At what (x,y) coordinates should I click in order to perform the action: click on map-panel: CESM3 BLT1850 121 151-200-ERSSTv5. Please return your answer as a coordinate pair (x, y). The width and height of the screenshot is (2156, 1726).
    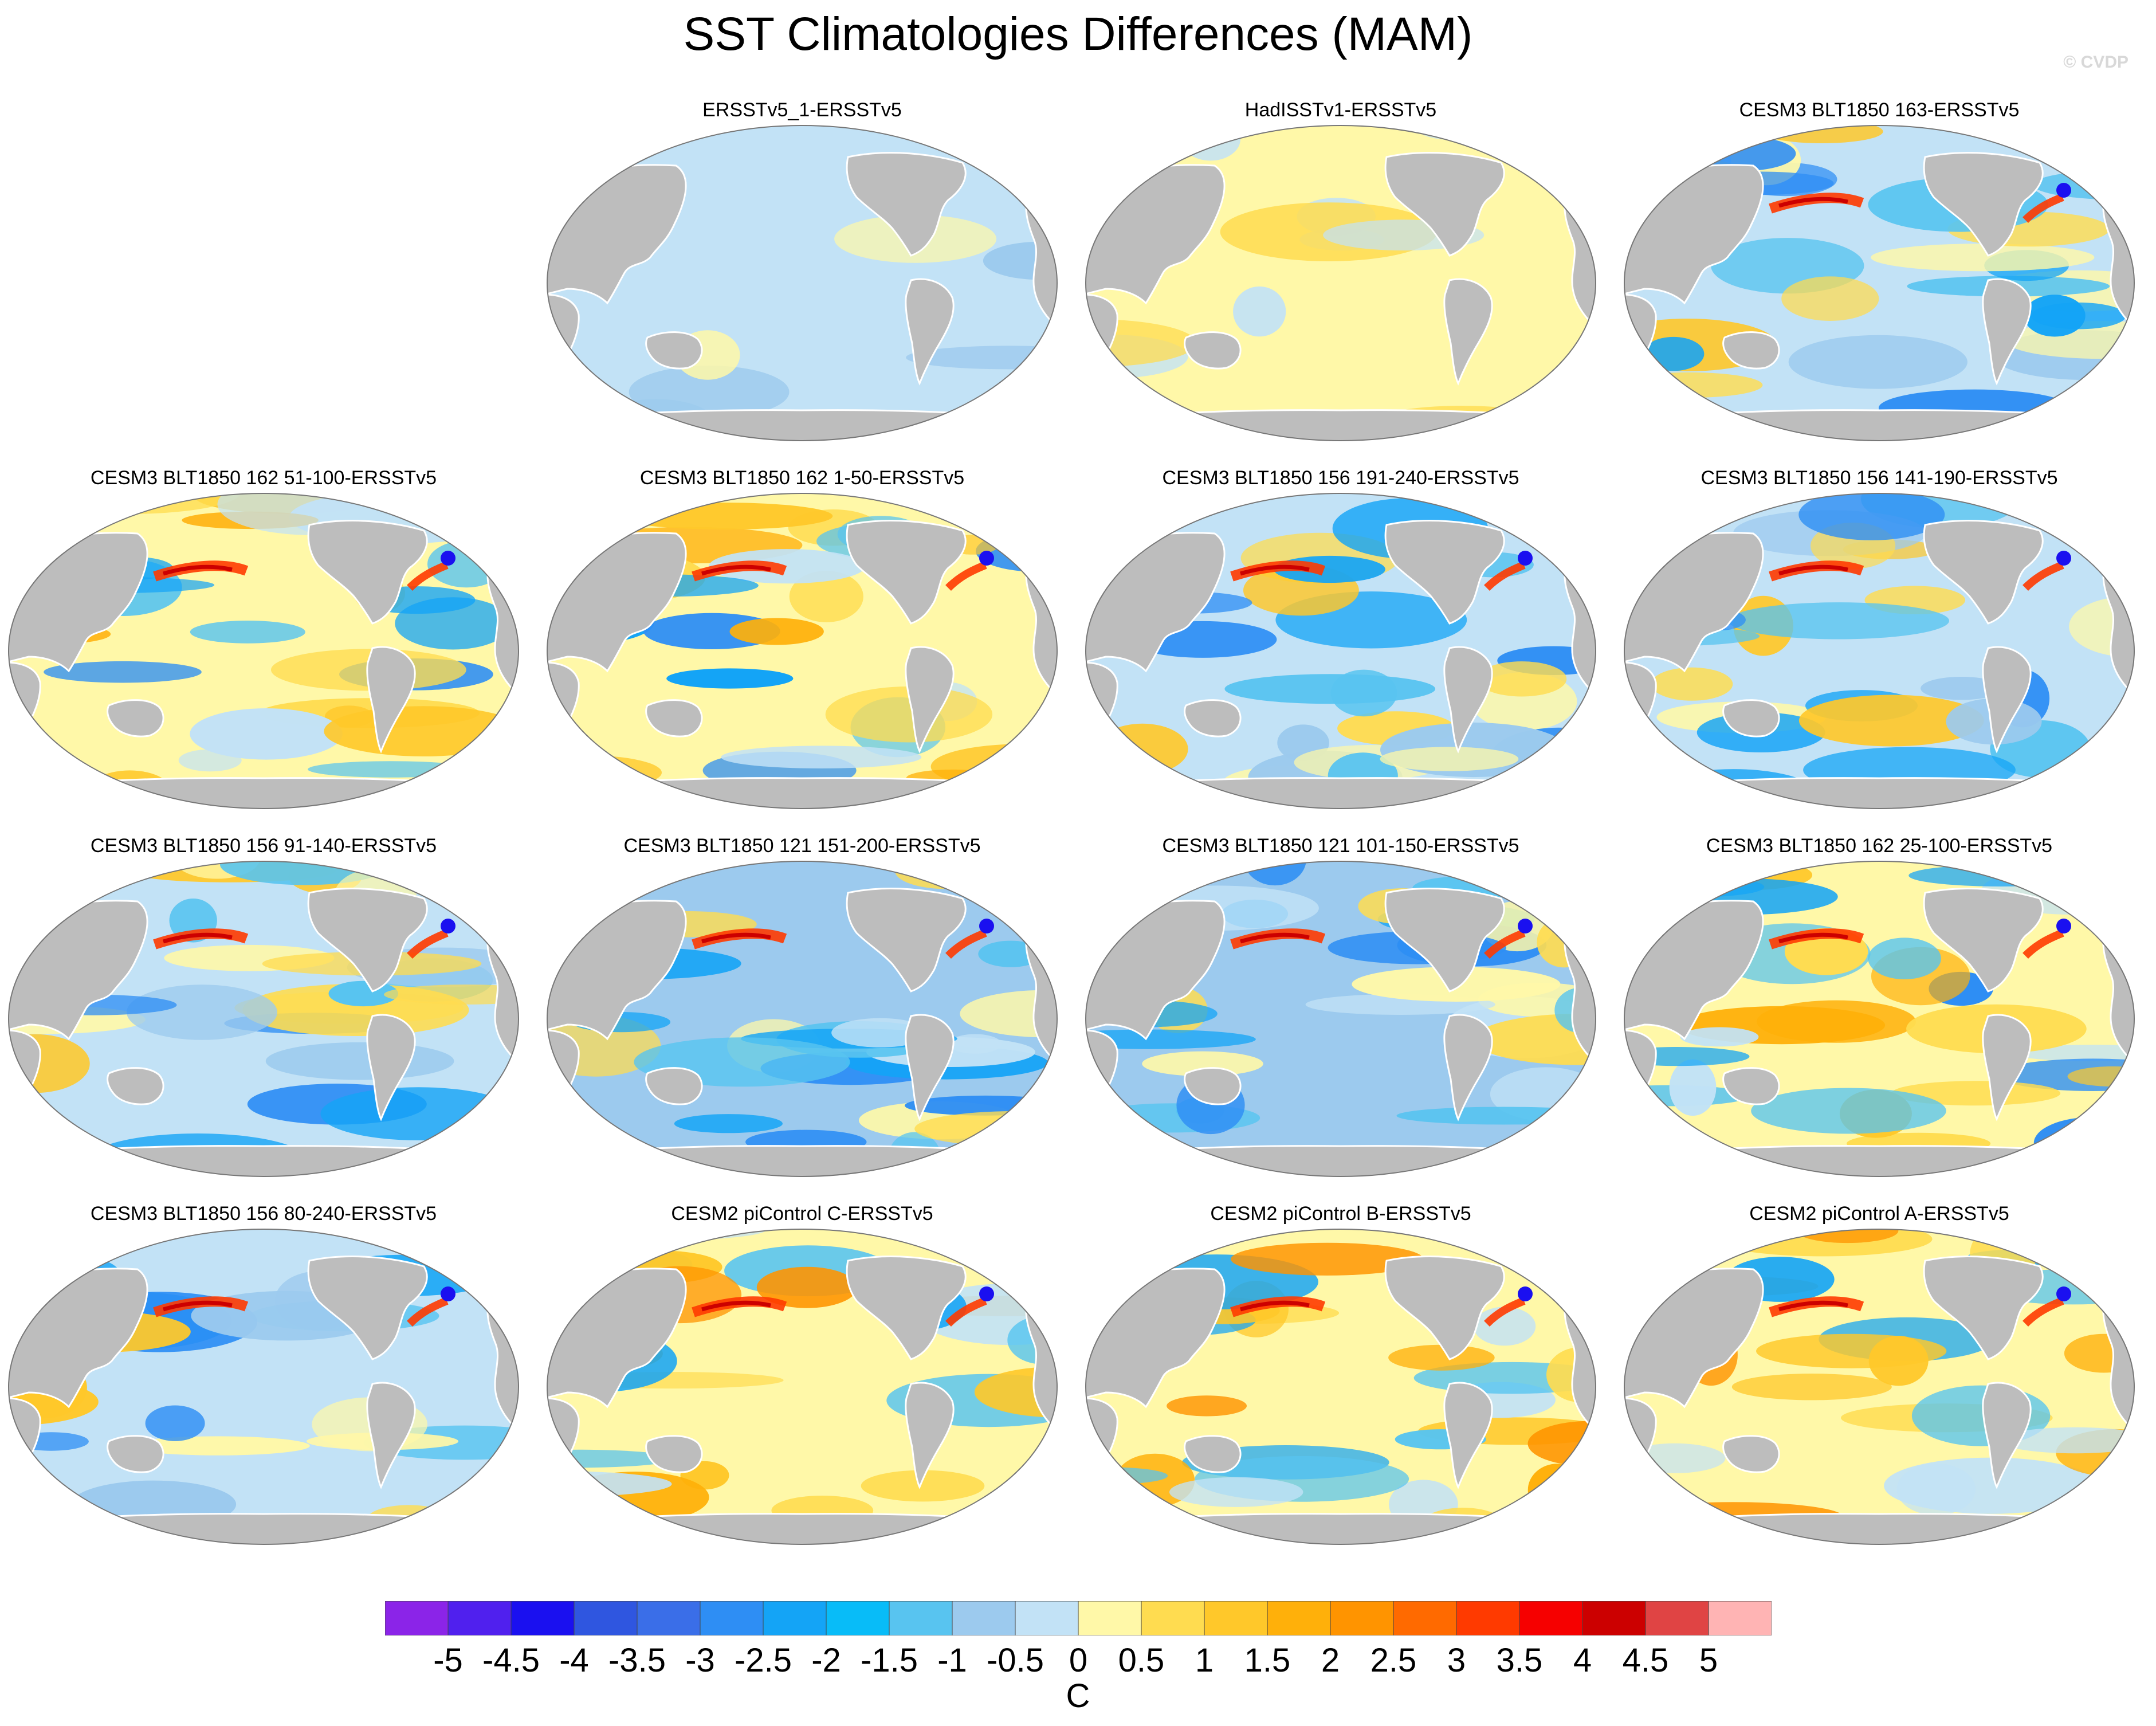
    Looking at the image, I should click on (802, 1010).